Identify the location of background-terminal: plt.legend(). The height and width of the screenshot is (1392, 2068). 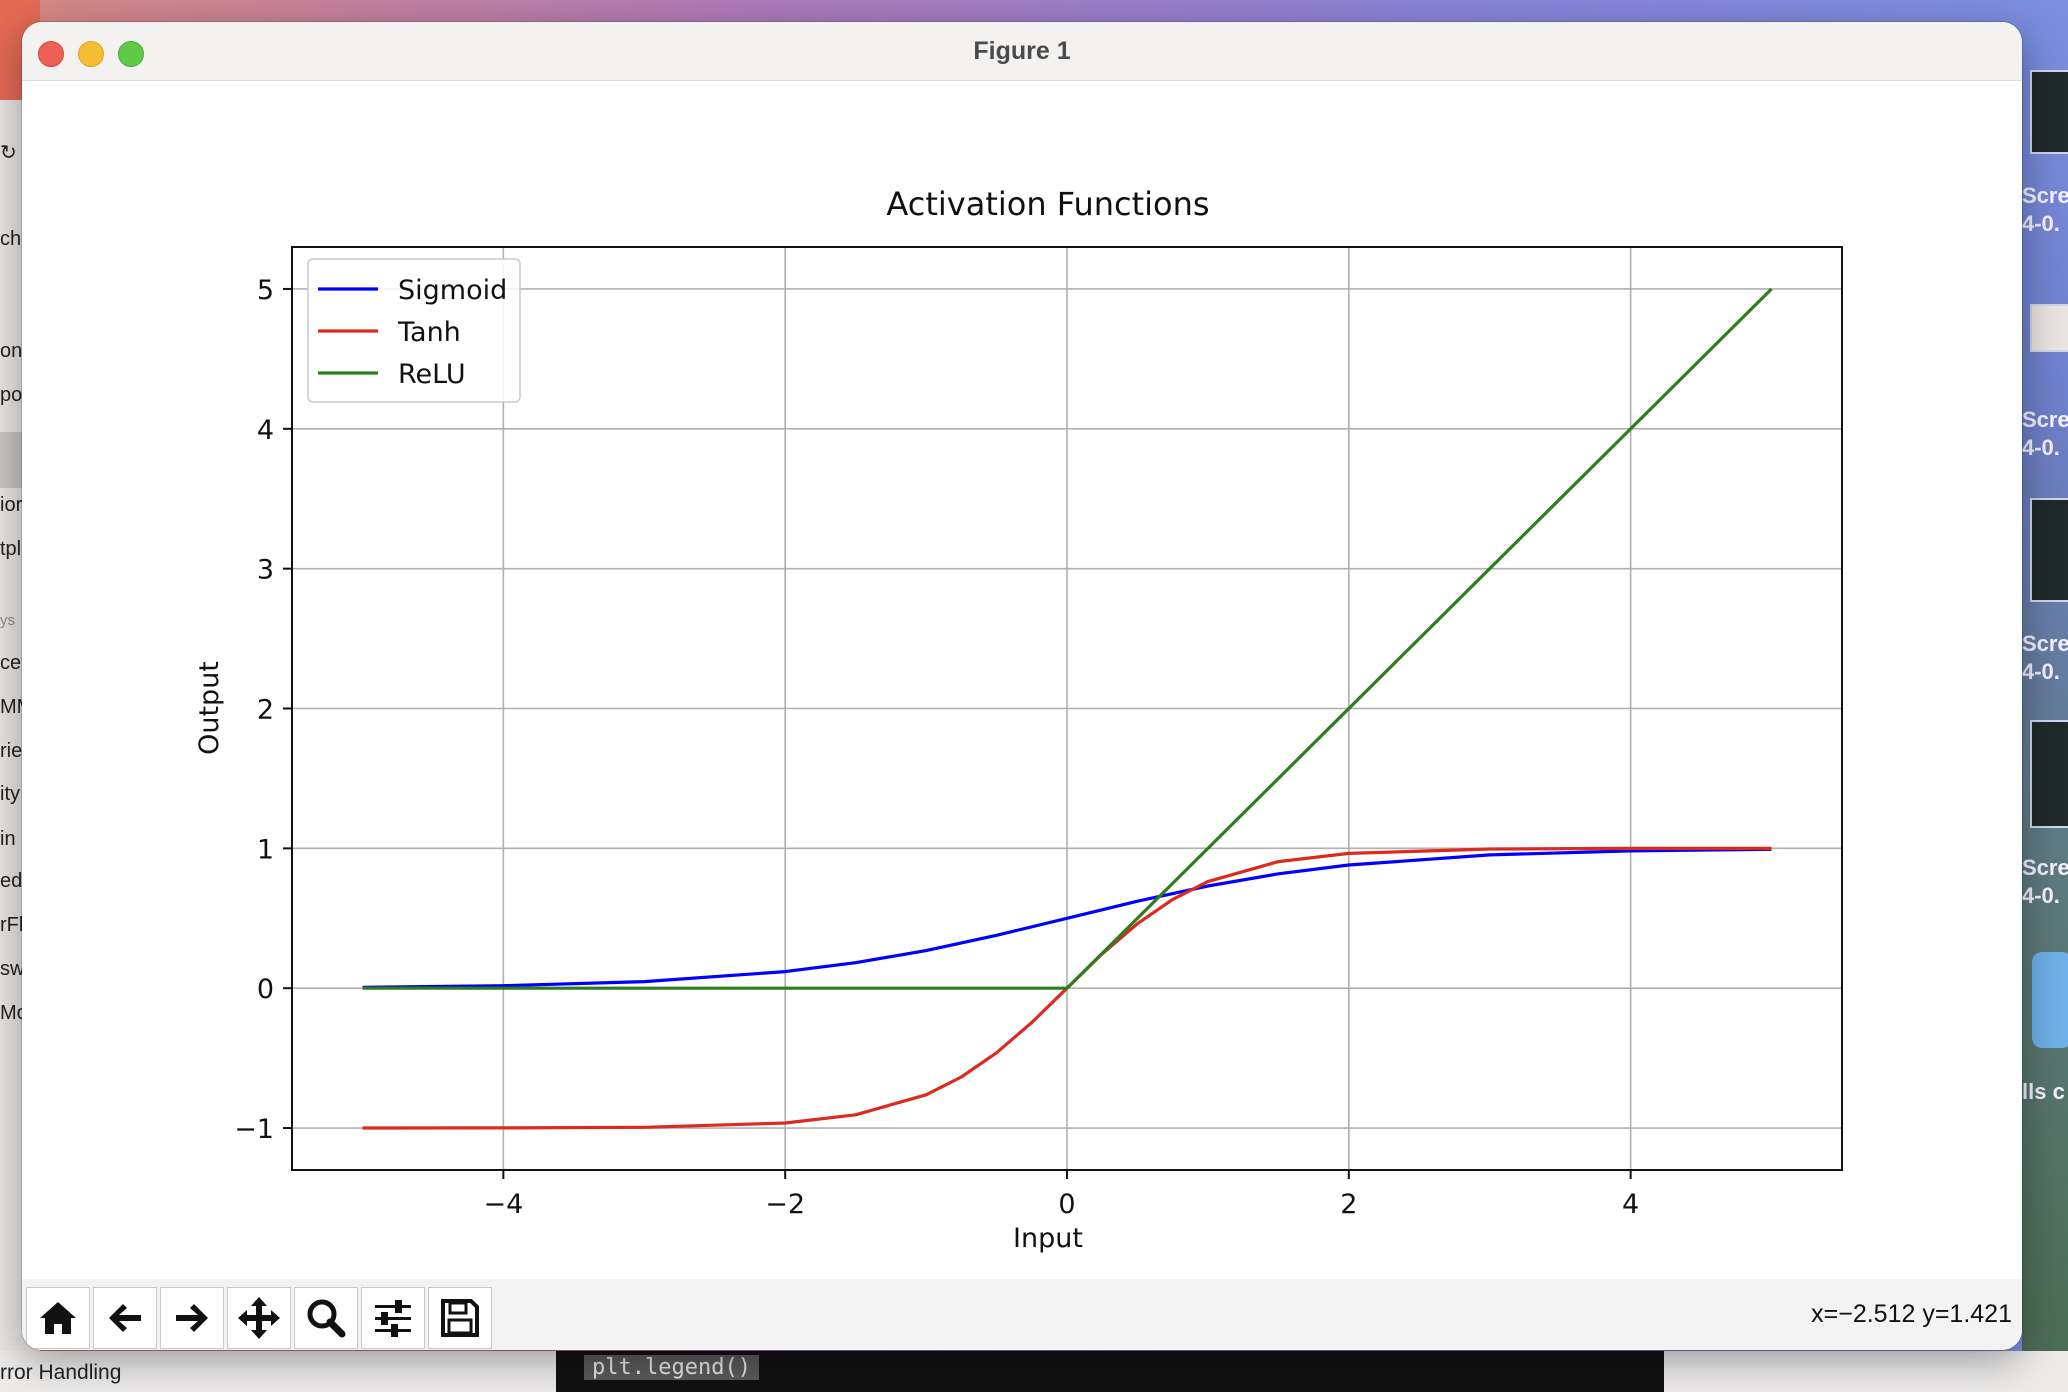
(1110, 1371).